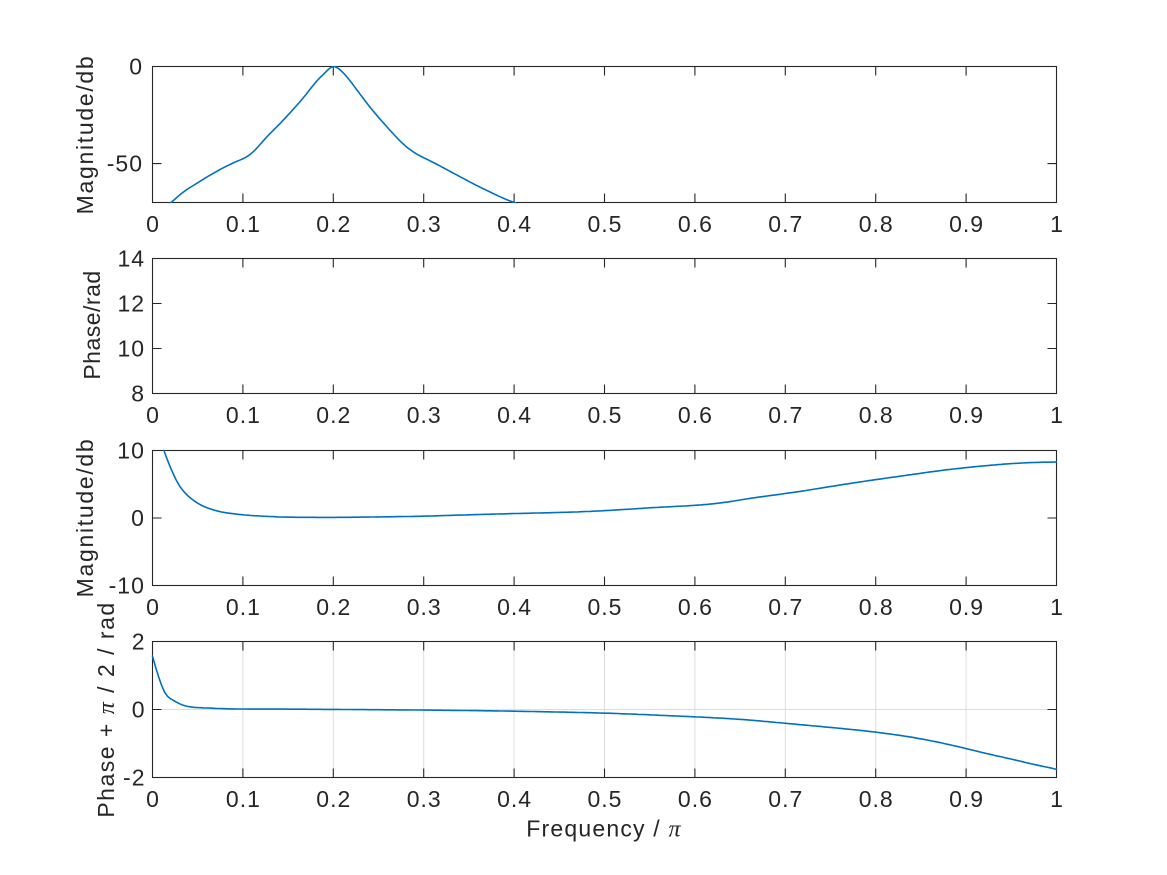 The width and height of the screenshot is (1167, 875). What do you see at coordinates (127, 586) in the screenshot?
I see `svg-text: -10` at bounding box center [127, 586].